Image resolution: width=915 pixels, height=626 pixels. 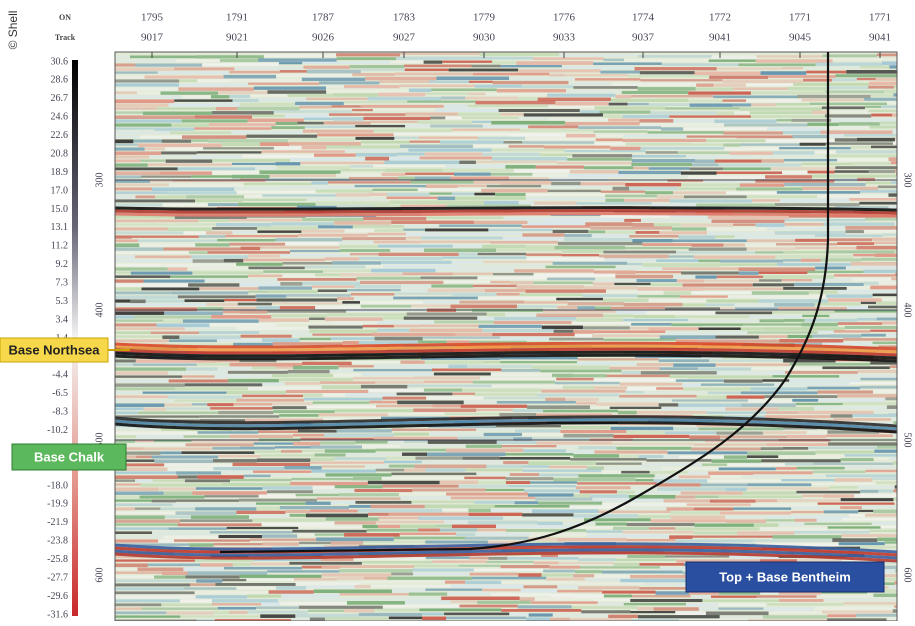 What do you see at coordinates (720, 18) in the screenshot?
I see `header-label: 1772` at bounding box center [720, 18].